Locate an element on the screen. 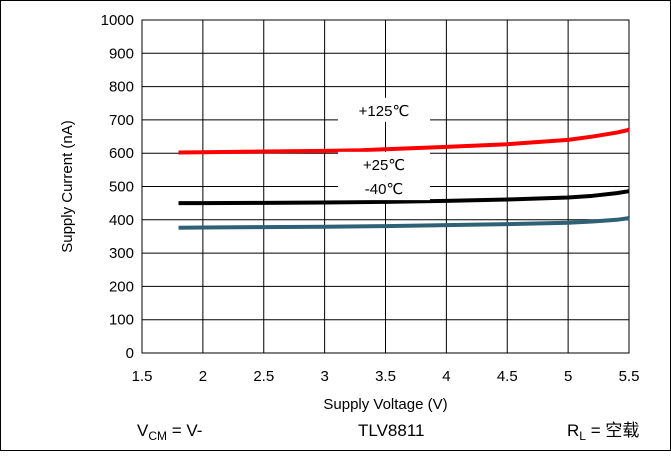  y-tick-label: 600 is located at coordinates (121, 153).